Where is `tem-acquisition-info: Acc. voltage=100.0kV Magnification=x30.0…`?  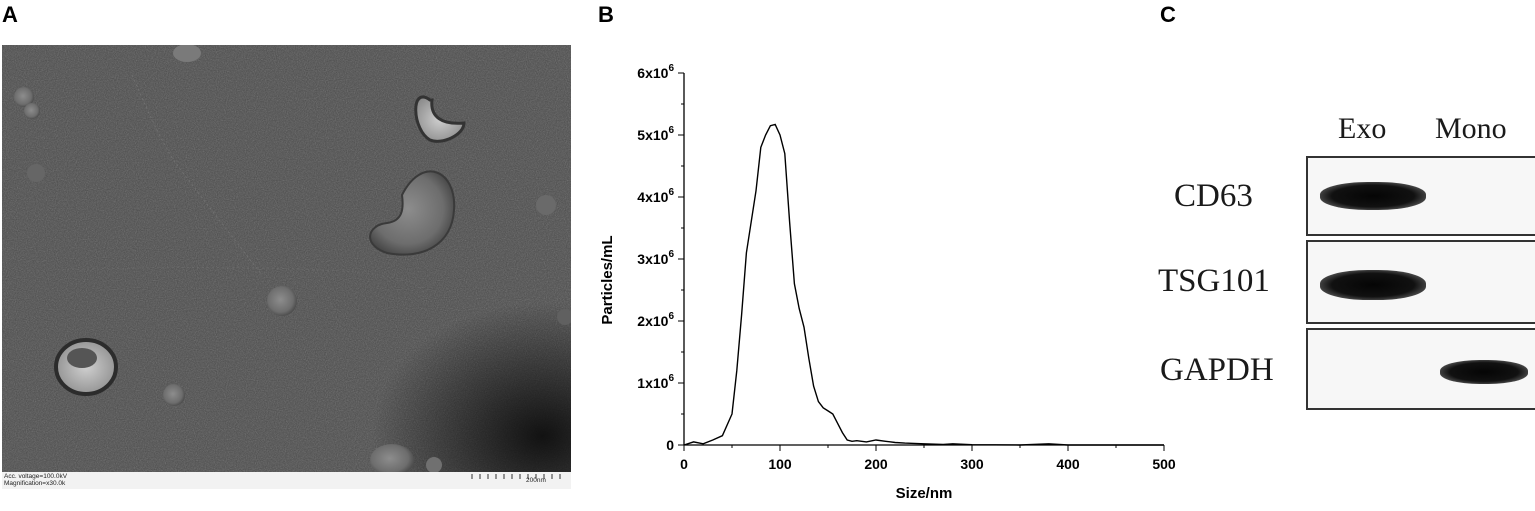 tem-acquisition-info: Acc. voltage=100.0kV Magnification=x30.0… is located at coordinates (35, 480).